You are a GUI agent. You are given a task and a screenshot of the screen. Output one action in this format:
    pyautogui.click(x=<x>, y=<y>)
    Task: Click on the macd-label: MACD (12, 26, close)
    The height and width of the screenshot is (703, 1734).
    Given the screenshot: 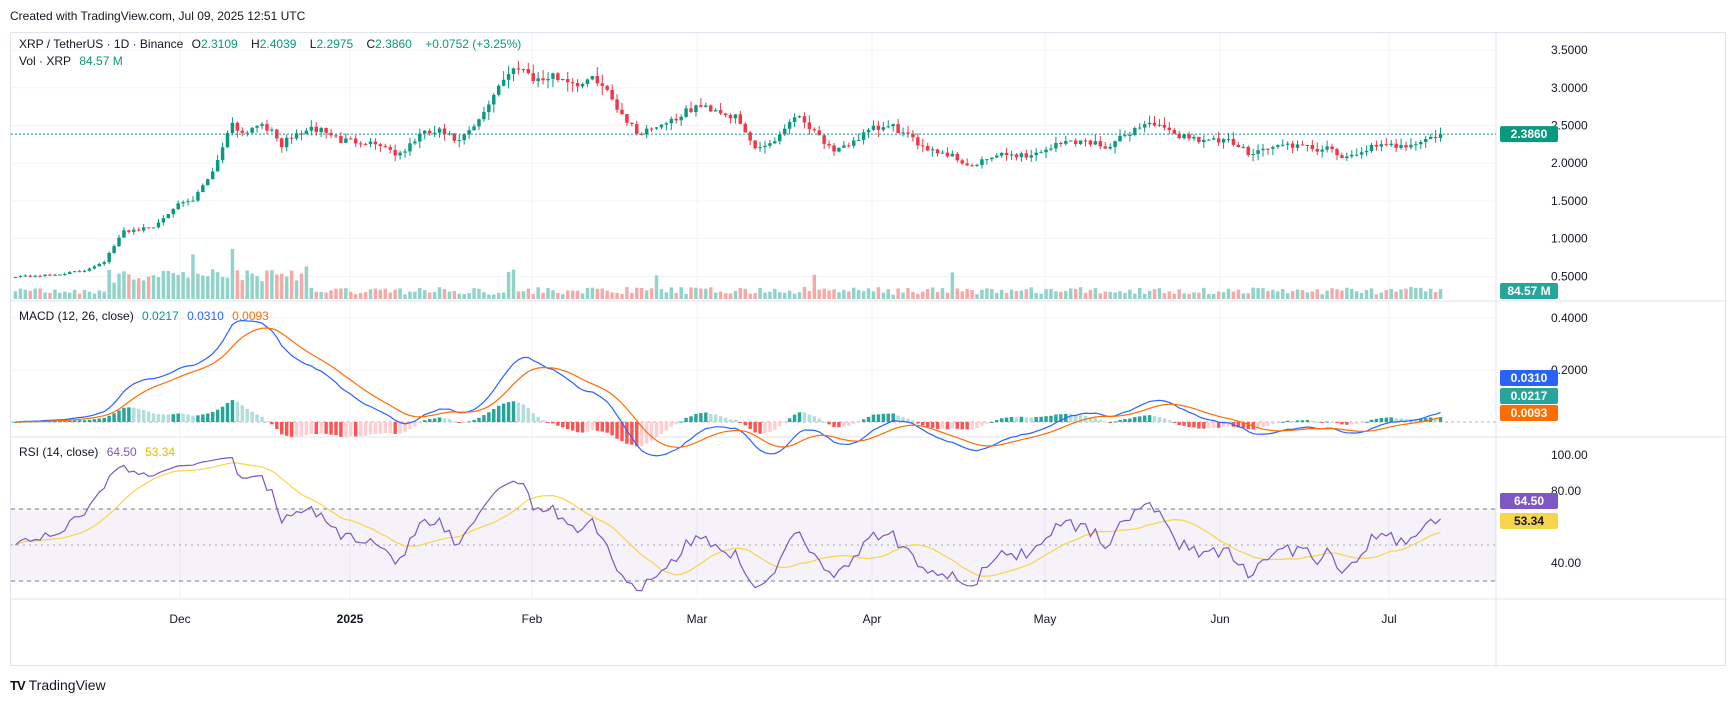 What is the action you would take?
    pyautogui.click(x=76, y=316)
    